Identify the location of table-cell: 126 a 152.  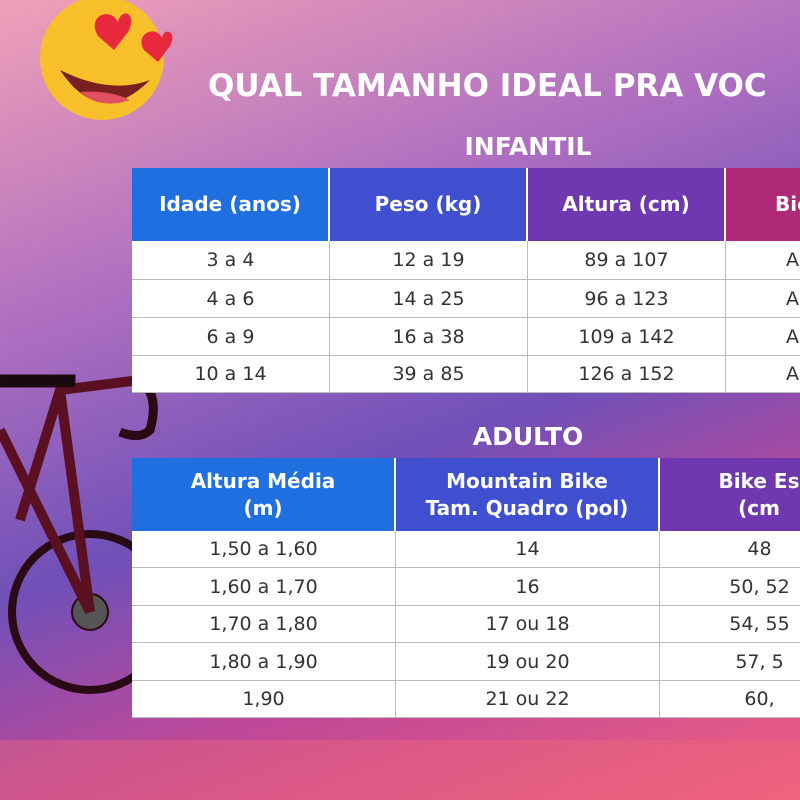
(627, 374).